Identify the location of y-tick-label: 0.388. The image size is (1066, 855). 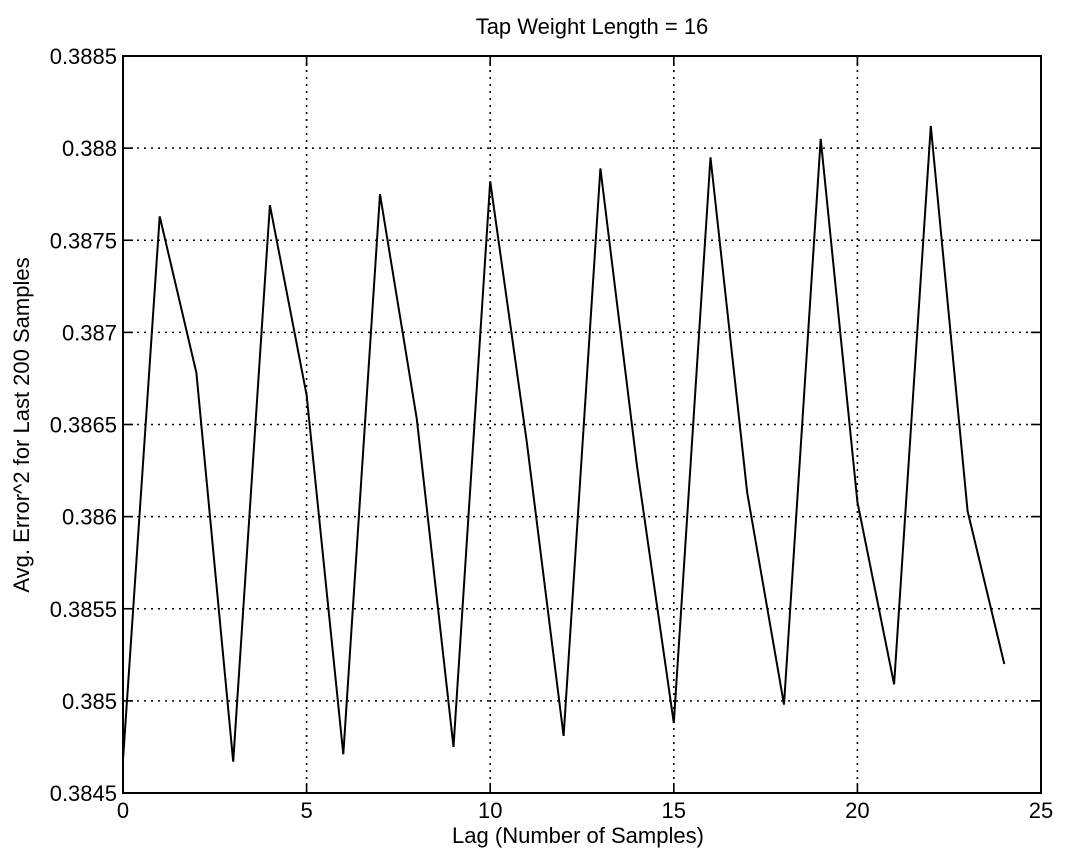
(89, 148).